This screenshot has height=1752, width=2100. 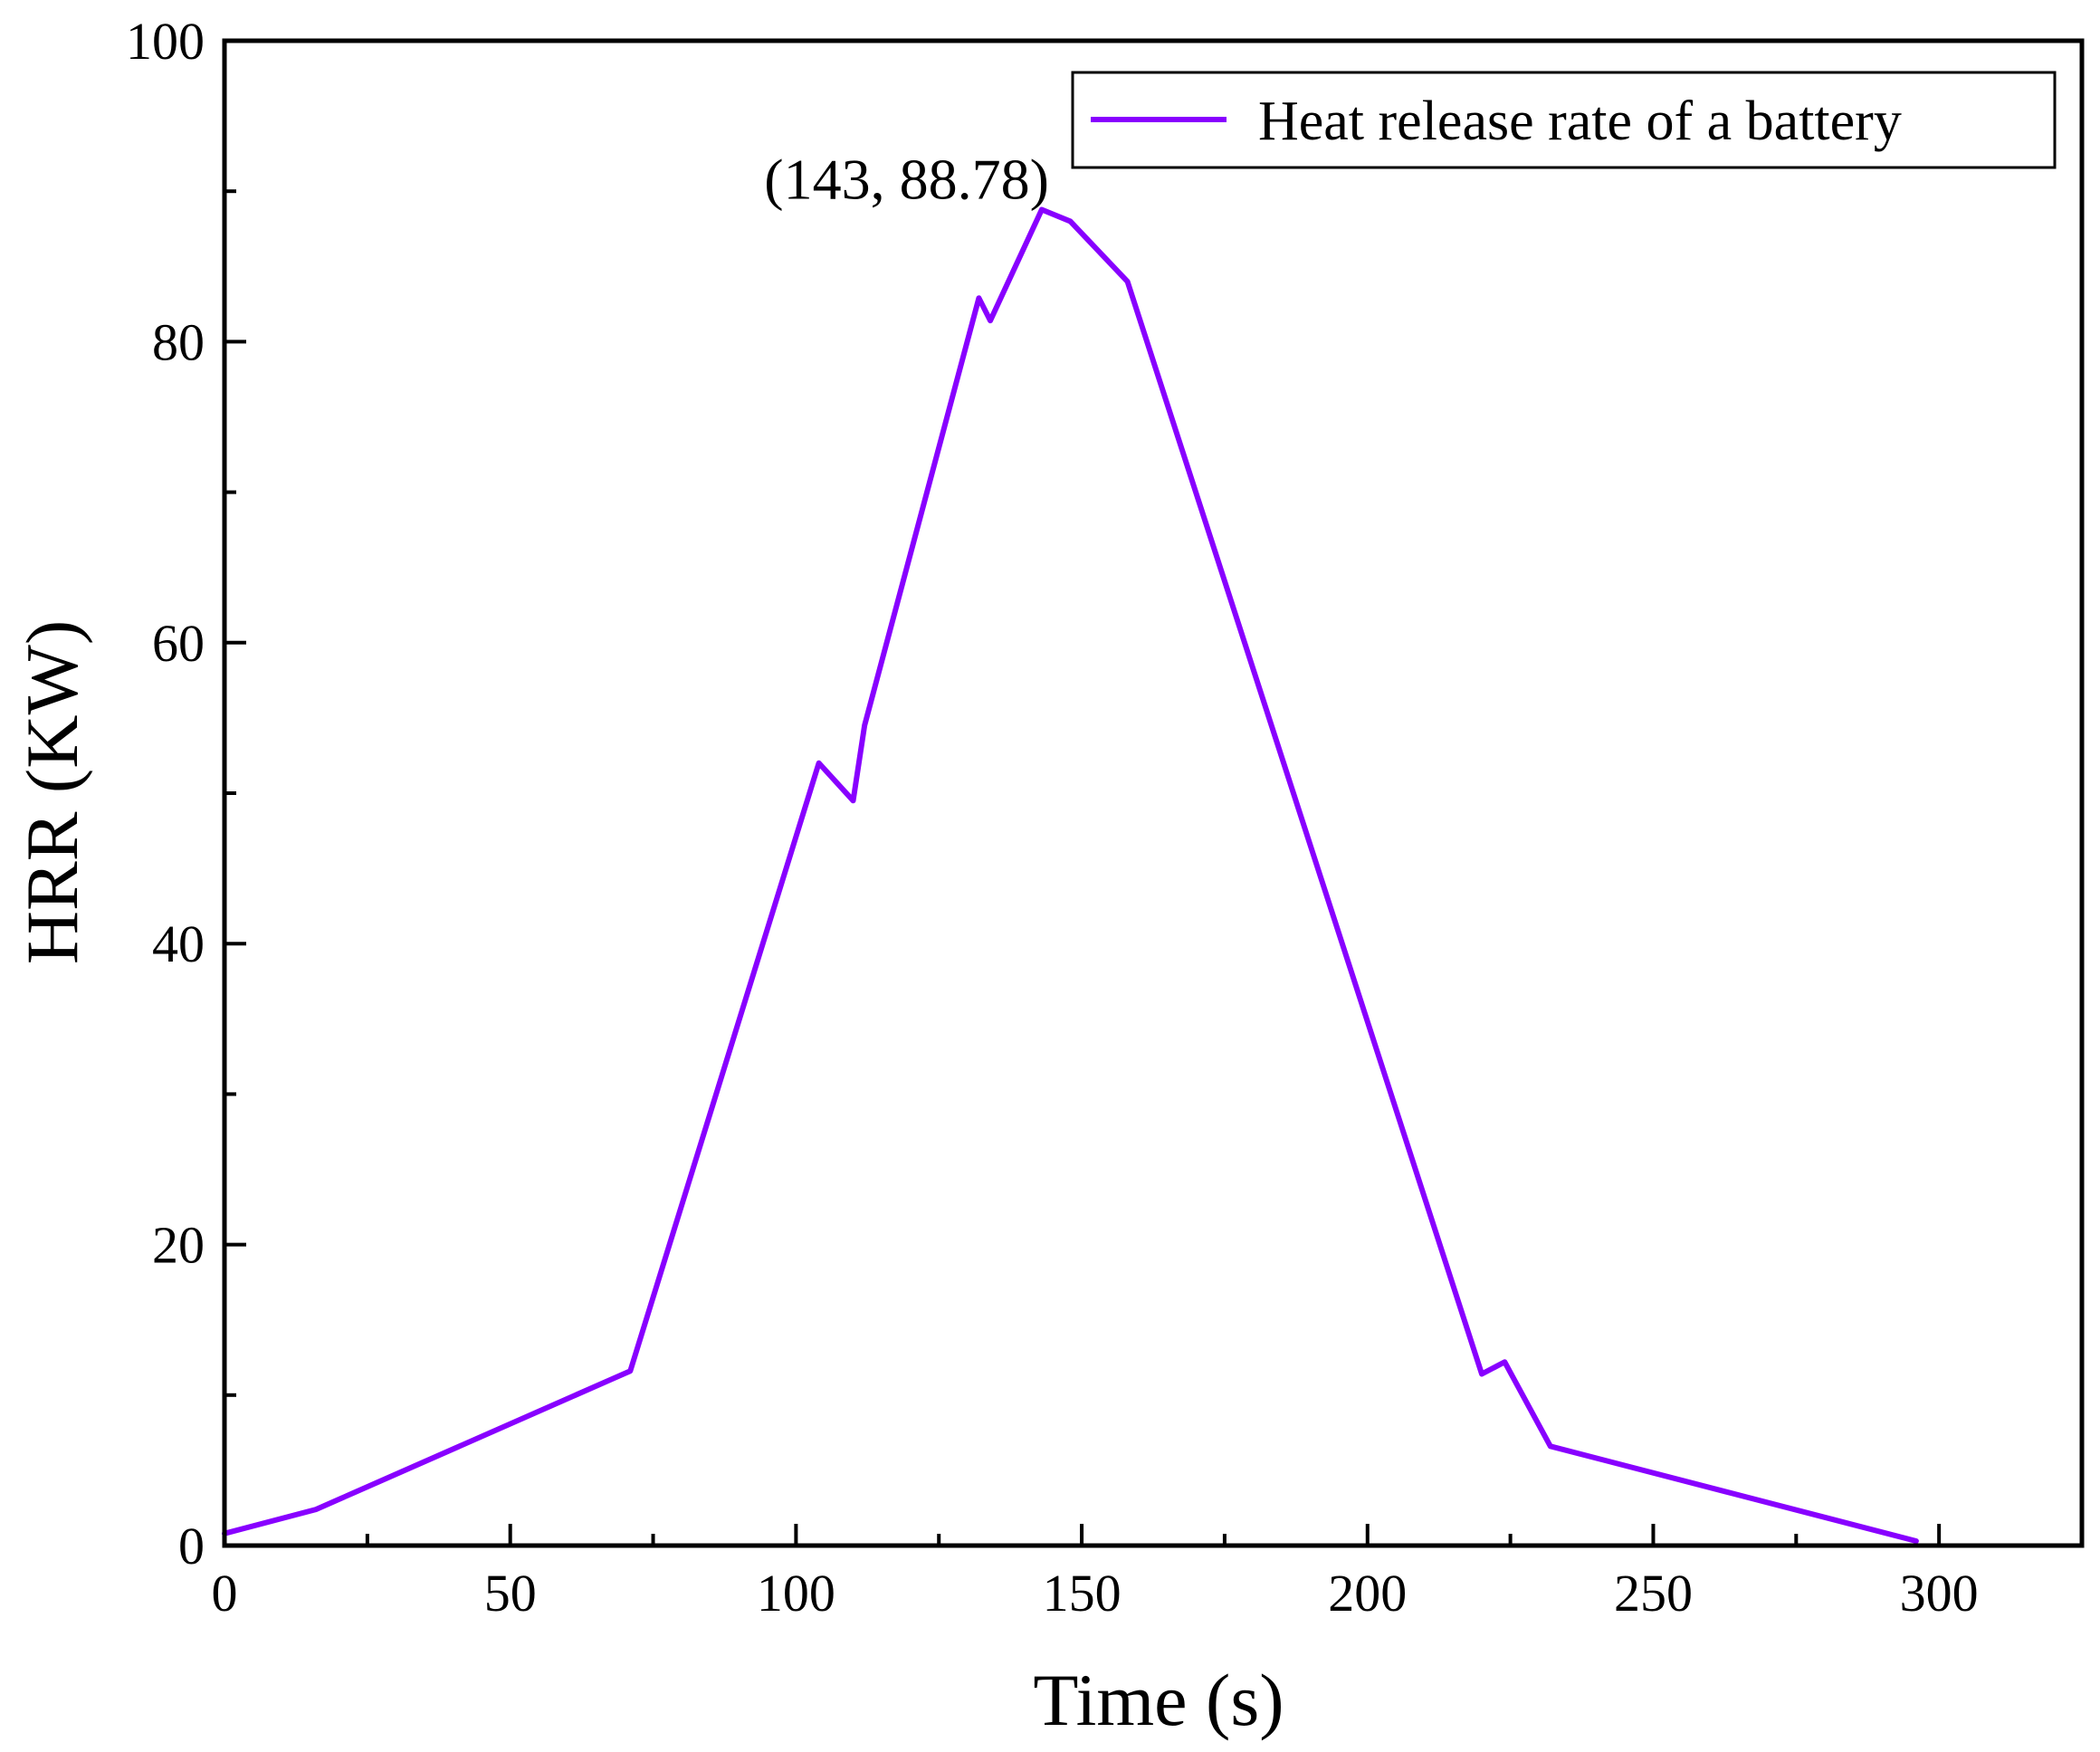 I want to click on legend-label: Heat release rate of a battery, so click(x=1580, y=121).